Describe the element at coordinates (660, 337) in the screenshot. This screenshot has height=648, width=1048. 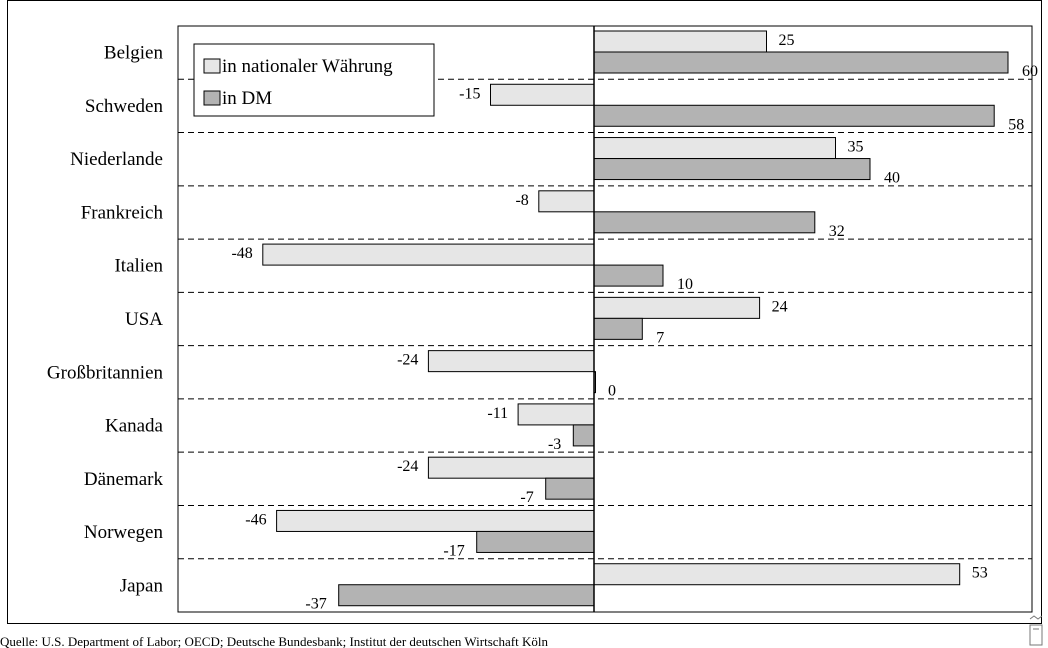
I see `data-label: 7` at that location.